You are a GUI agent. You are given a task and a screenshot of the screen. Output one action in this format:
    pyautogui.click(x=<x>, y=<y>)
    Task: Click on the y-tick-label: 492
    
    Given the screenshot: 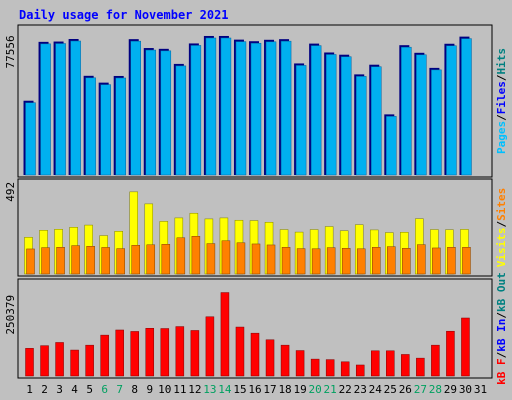 What is the action you would take?
    pyautogui.click(x=10, y=192)
    